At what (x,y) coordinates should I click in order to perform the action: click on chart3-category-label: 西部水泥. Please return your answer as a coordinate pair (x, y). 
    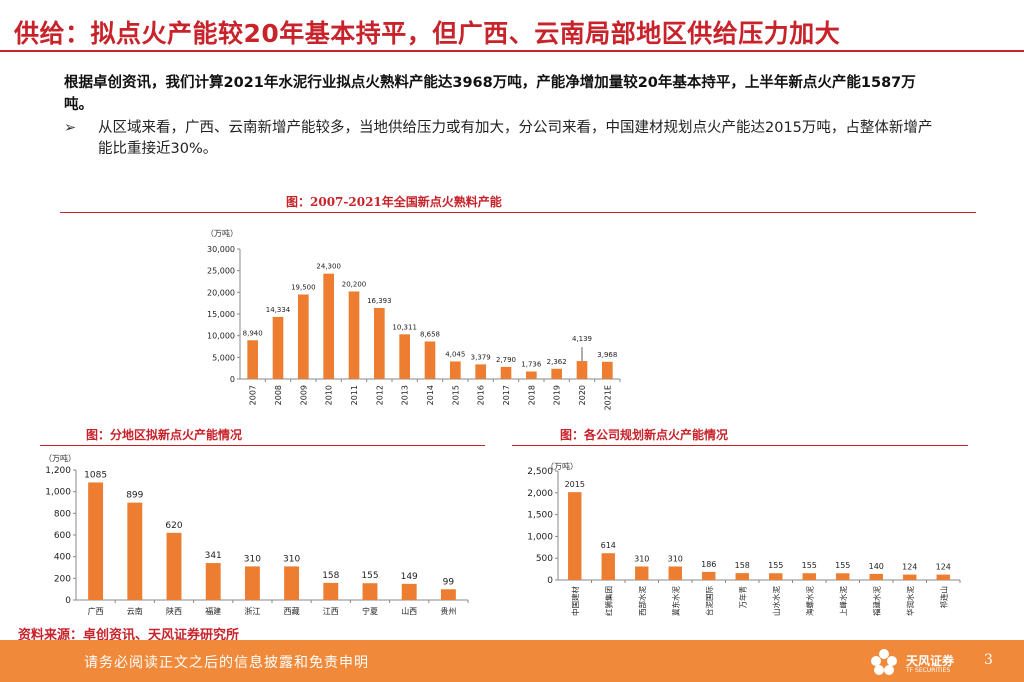
    Looking at the image, I should click on (642, 601).